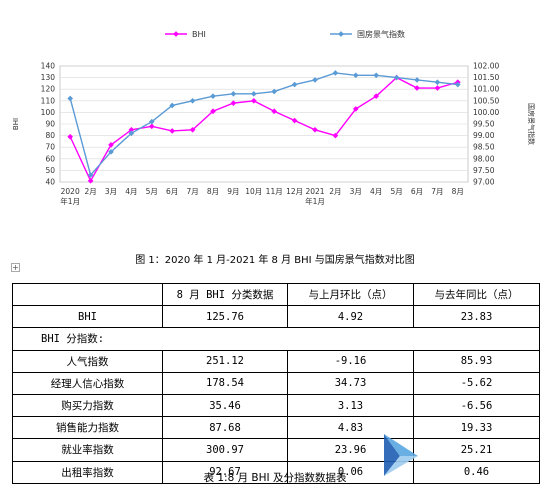  I want to click on value-cell: 25.21, so click(476, 450).